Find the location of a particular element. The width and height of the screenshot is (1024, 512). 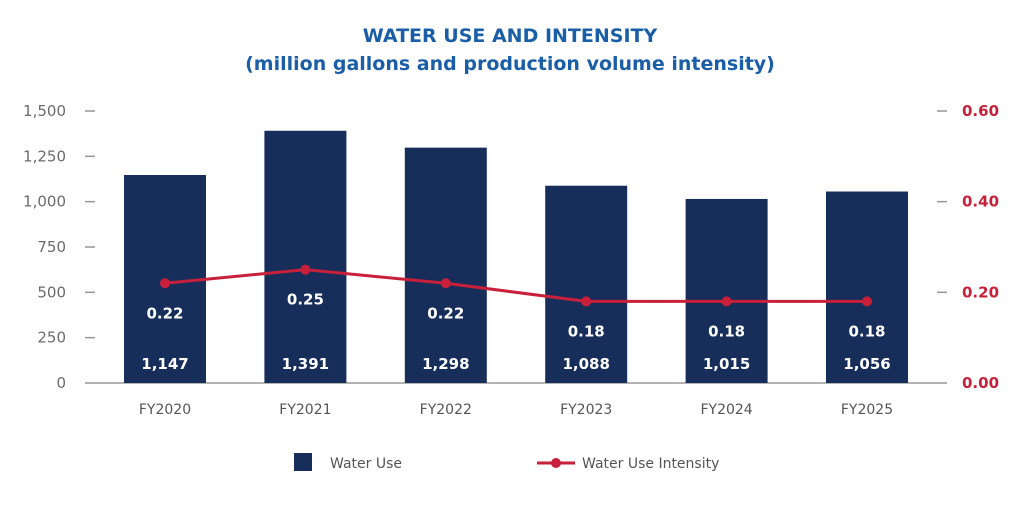

right-tick-label: 0.40 is located at coordinates (980, 202).